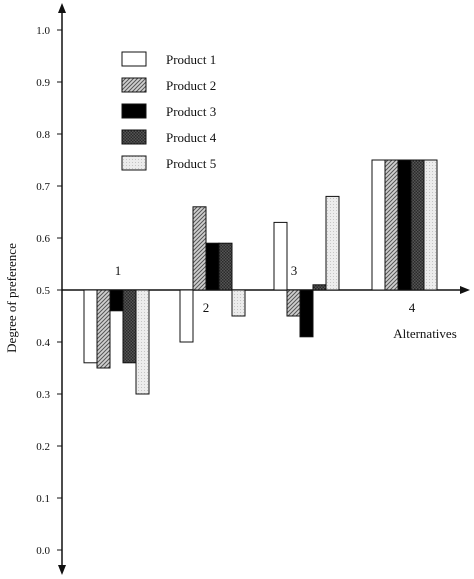 The width and height of the screenshot is (474, 579). What do you see at coordinates (43, 187) in the screenshot?
I see `y-tick-label: 0.7` at bounding box center [43, 187].